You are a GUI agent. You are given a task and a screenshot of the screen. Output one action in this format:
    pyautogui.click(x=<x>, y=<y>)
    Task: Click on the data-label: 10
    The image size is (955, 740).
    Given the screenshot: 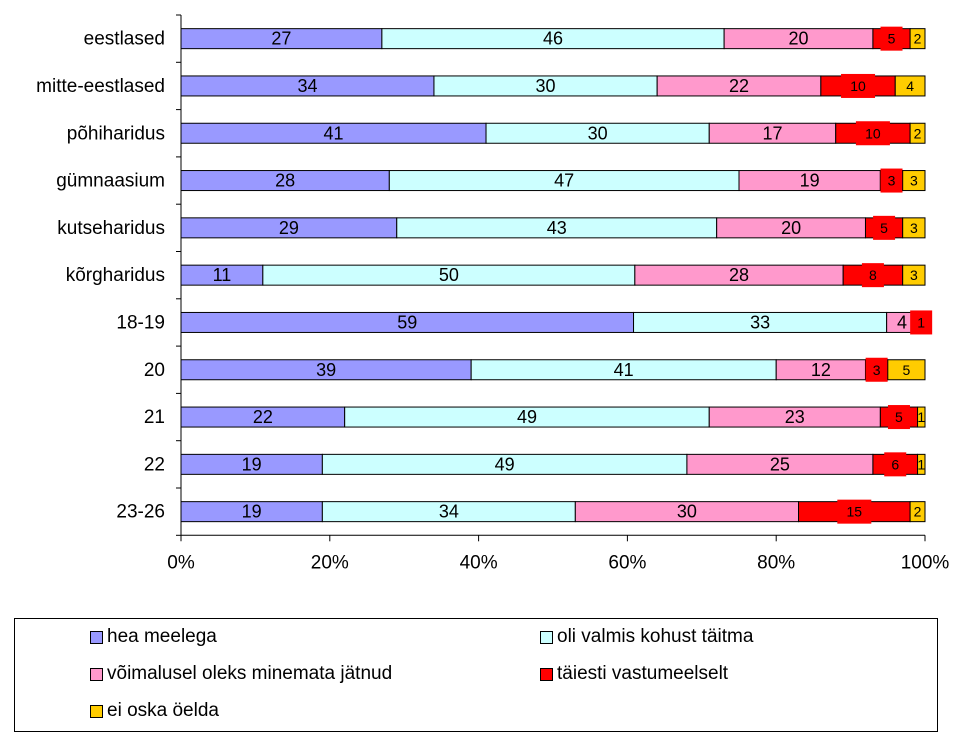 What is the action you would take?
    pyautogui.click(x=858, y=86)
    